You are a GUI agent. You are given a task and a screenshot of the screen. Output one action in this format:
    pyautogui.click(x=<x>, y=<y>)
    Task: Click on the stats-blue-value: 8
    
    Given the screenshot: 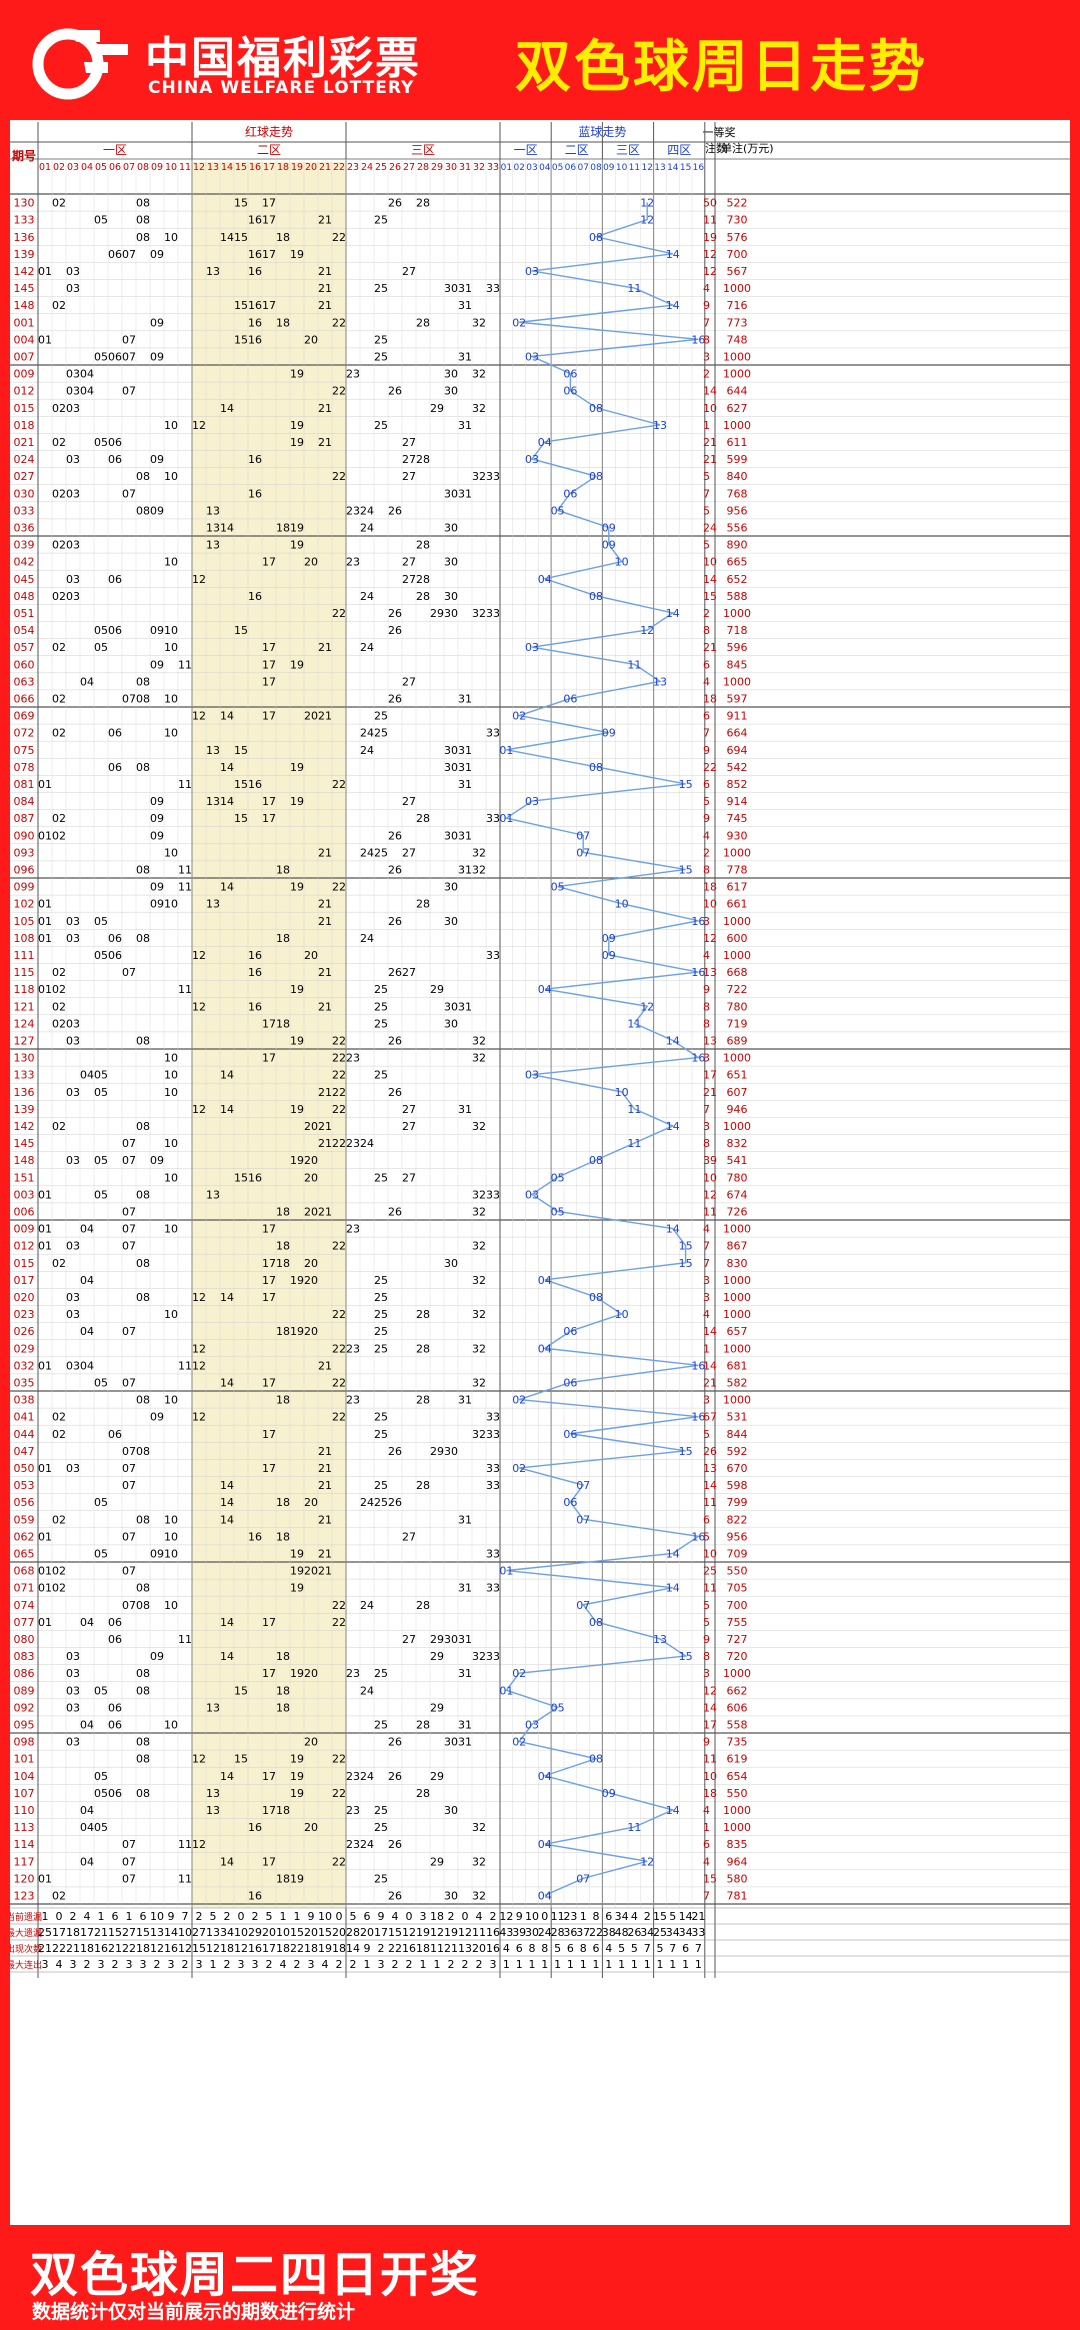 What is the action you would take?
    pyautogui.click(x=596, y=1916)
    